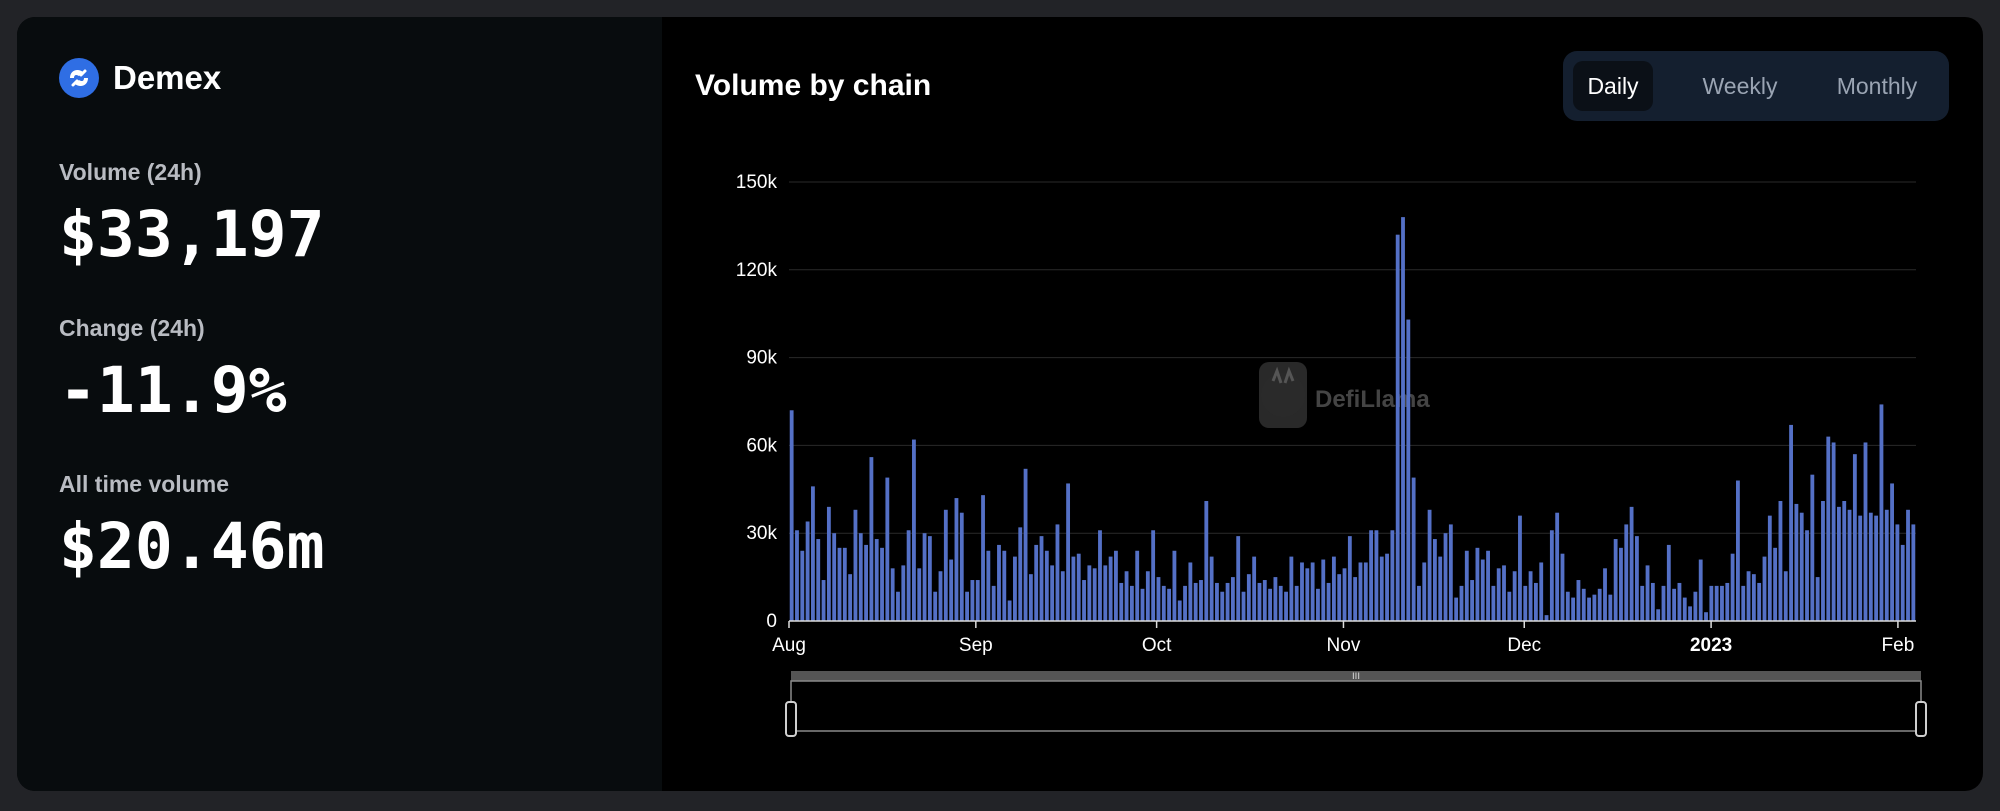 This screenshot has height=811, width=2000. Describe the element at coordinates (1740, 86) in the screenshot. I see `tab-weekly: Weekly` at that location.